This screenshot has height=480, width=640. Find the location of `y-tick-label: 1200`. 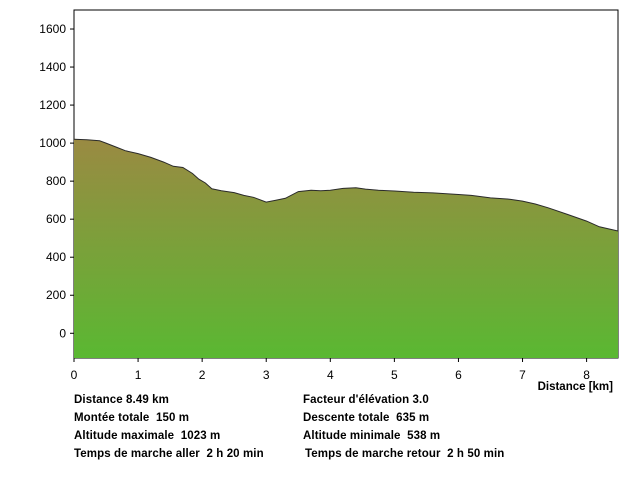

y-tick-label: 1200 is located at coordinates (52, 105).